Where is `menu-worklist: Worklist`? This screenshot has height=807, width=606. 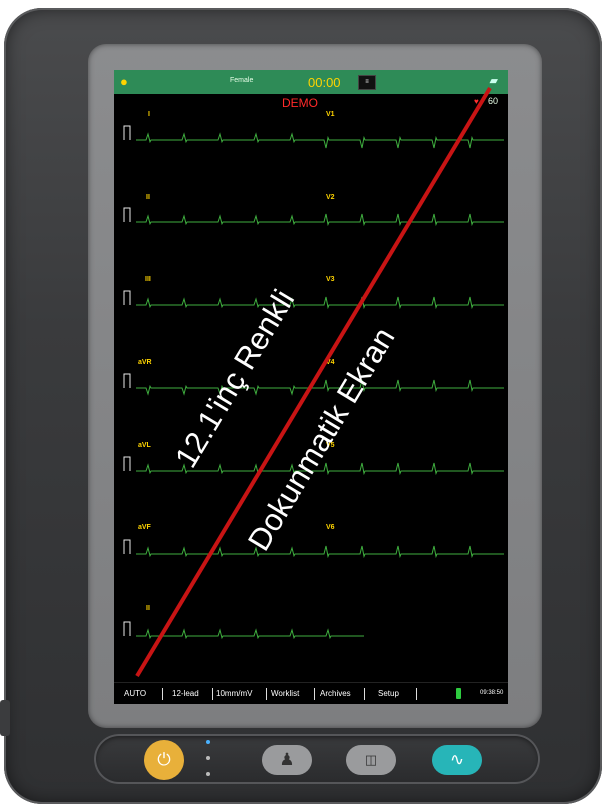 menu-worklist: Worklist is located at coordinates (285, 693).